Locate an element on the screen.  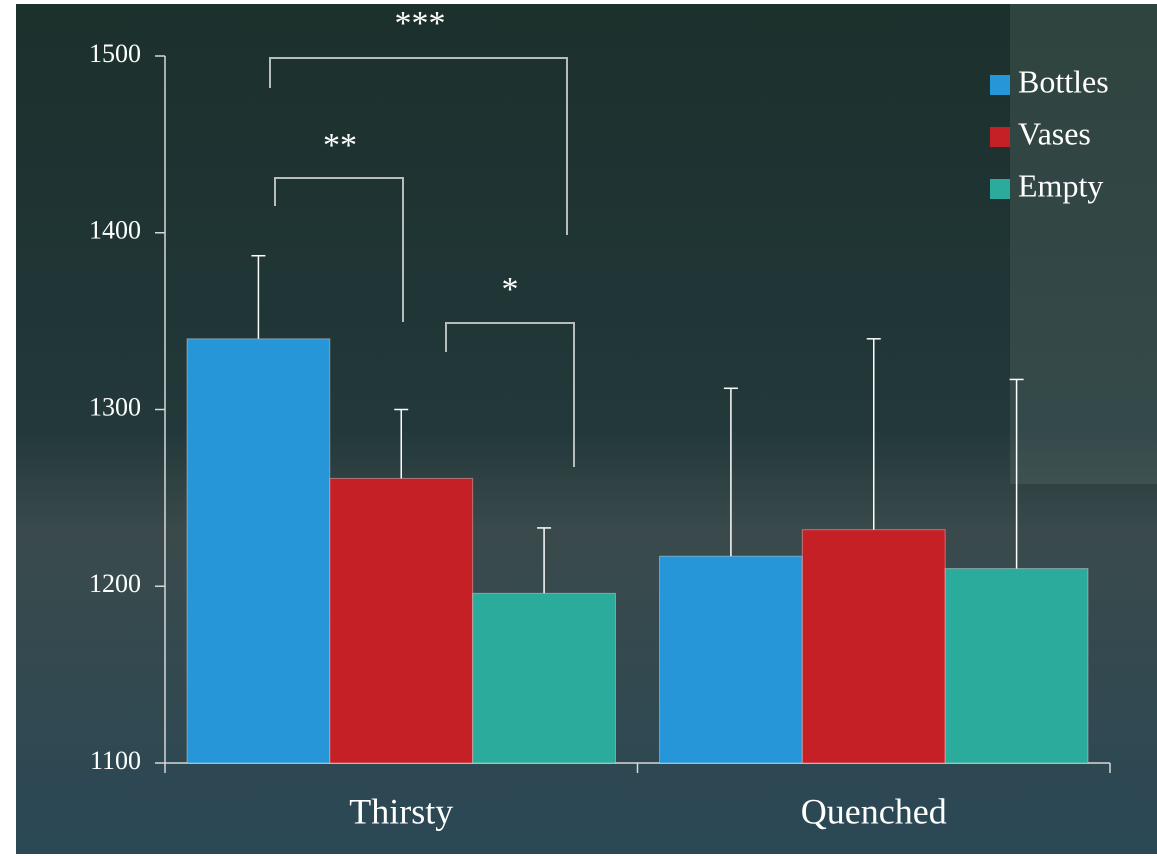
y-tick-label: 1200 is located at coordinates (115, 583).